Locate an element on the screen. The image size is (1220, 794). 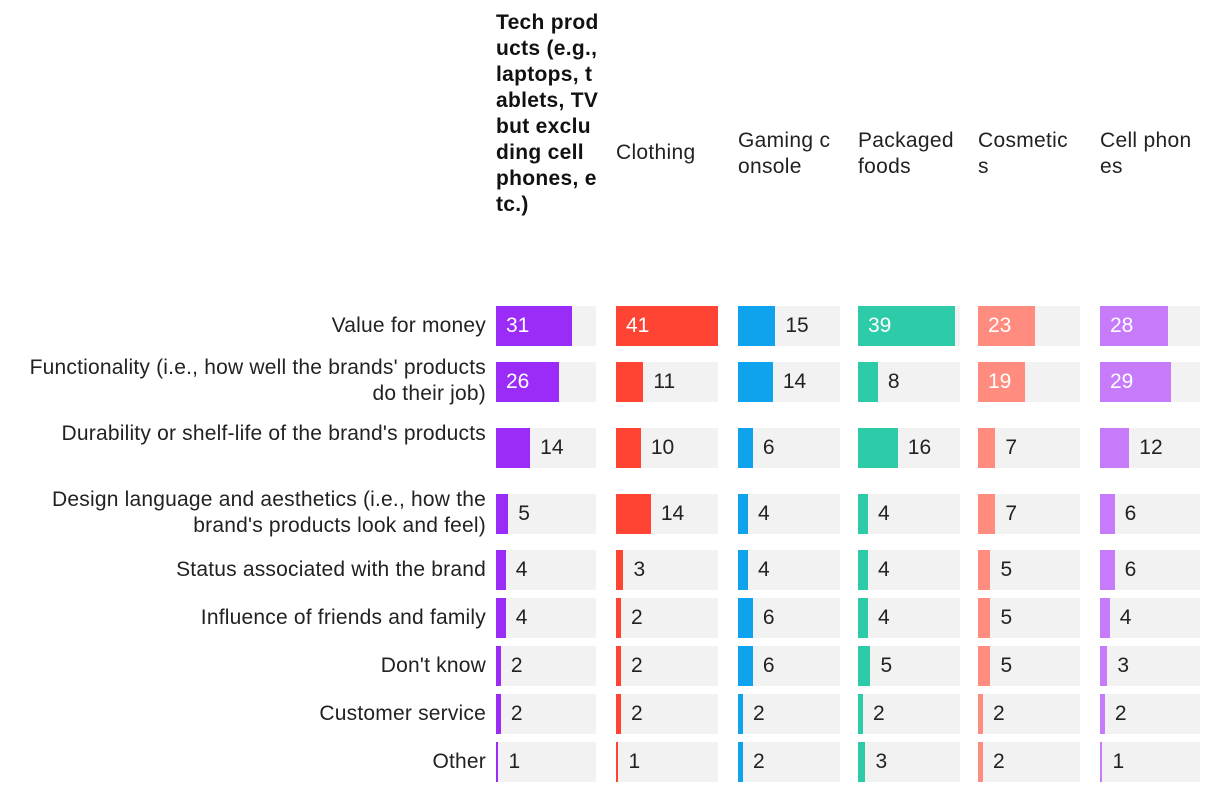
data-label: 26 is located at coordinates (518, 381).